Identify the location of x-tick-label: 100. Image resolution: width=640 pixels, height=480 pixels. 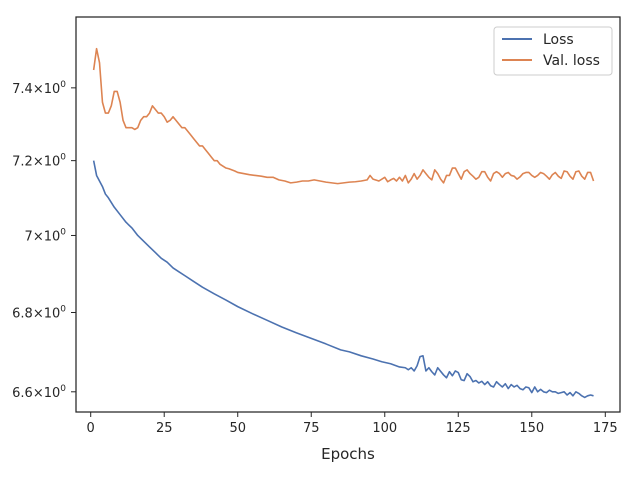
(384, 428).